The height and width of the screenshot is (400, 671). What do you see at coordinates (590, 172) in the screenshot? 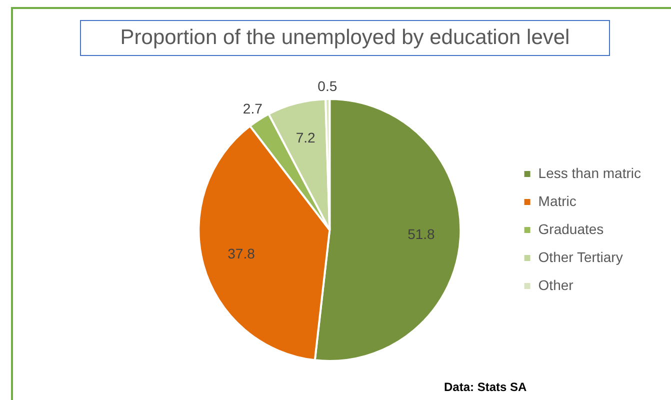
I see `legend-label: Less than matric` at bounding box center [590, 172].